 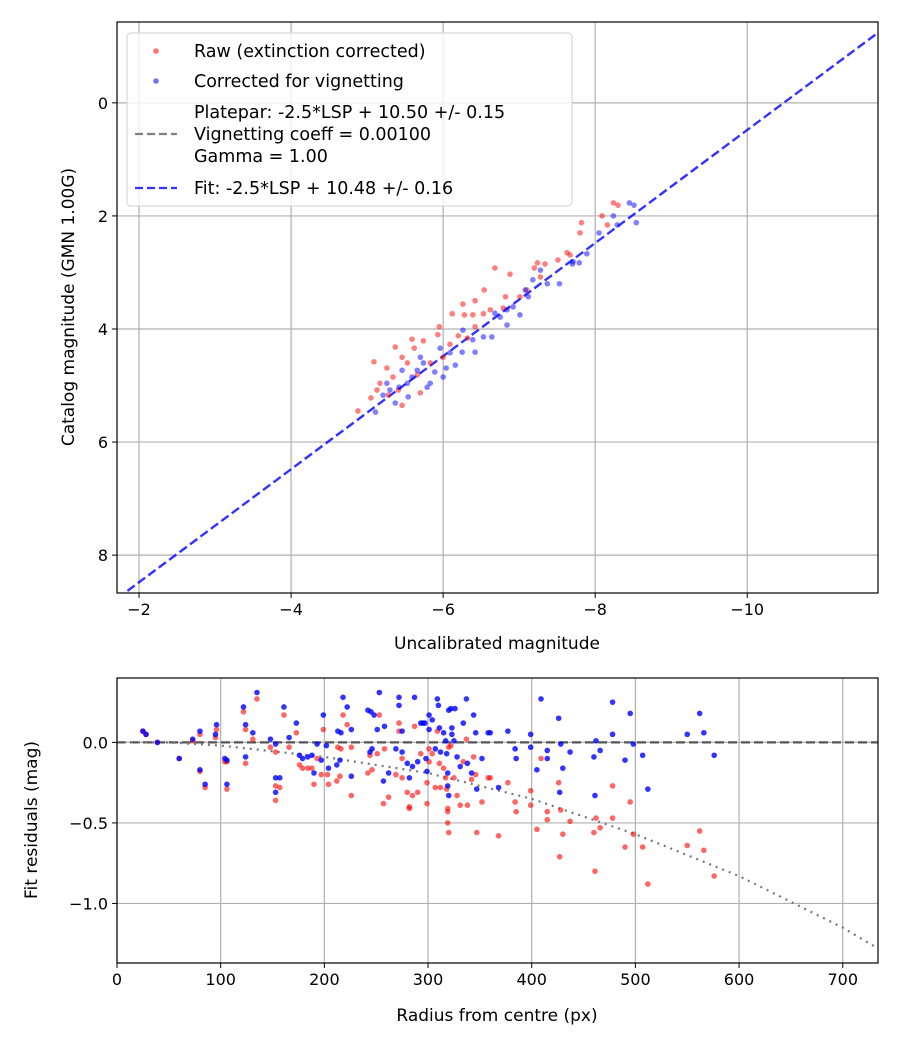 I want to click on legend-gamma-label: Gamma = 1.00, so click(x=261, y=157).